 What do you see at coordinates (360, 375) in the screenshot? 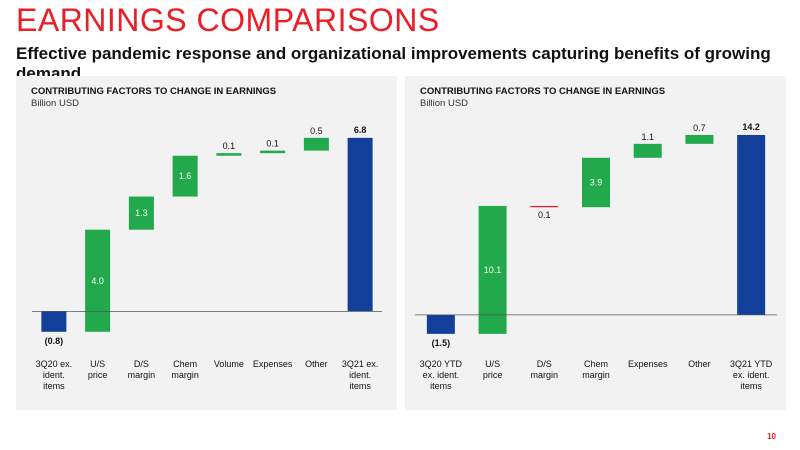
I see `category-label: 3Q21 ex. ident. items` at bounding box center [360, 375].